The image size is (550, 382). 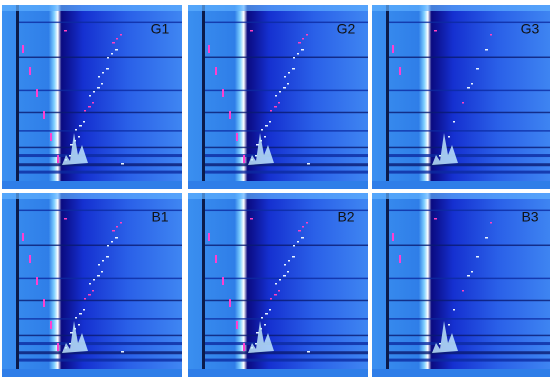 What do you see at coordinates (461, 185) in the screenshot?
I see `bottom-axis` at bounding box center [461, 185].